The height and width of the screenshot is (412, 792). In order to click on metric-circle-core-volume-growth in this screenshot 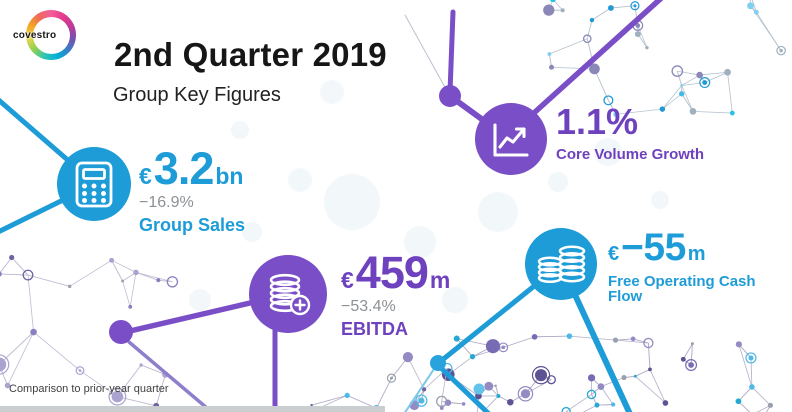, I will do `click(511, 139)`.